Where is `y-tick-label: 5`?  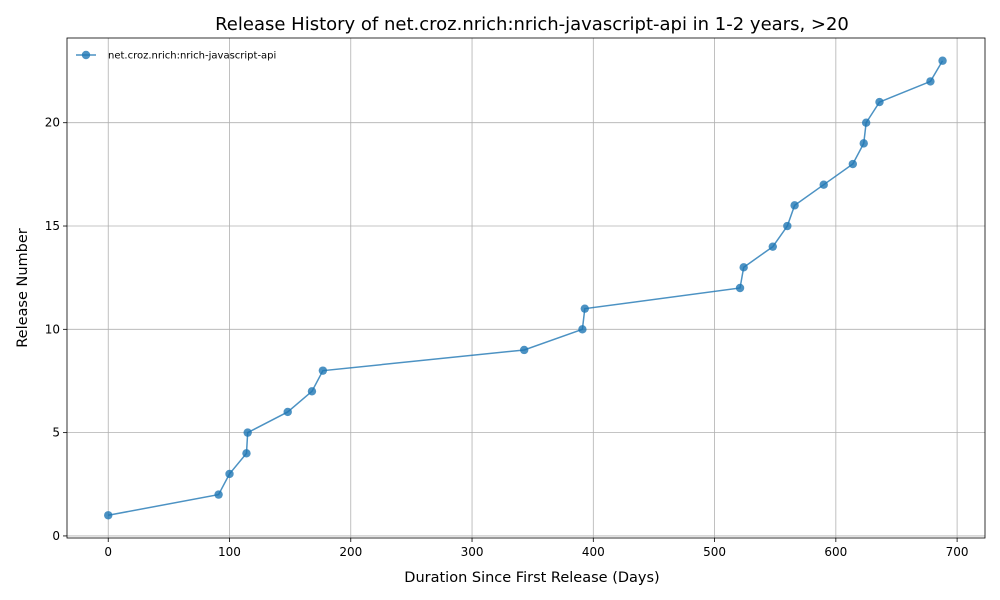
y-tick-label: 5 is located at coordinates (56, 433).